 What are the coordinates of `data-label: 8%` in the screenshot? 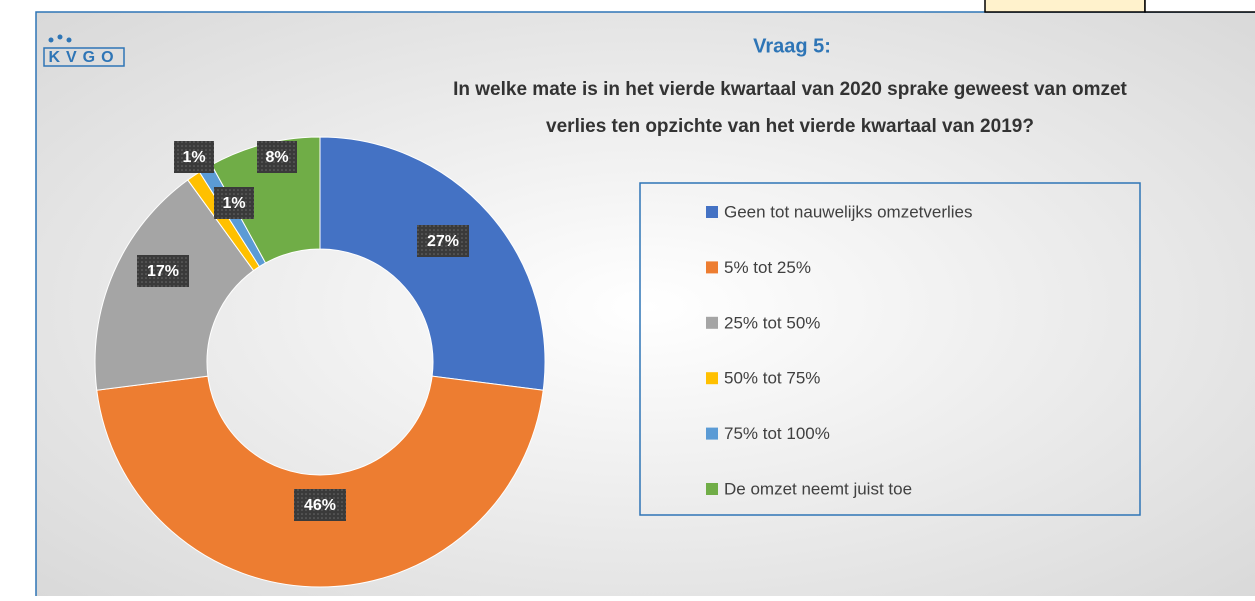 It's located at (276, 157).